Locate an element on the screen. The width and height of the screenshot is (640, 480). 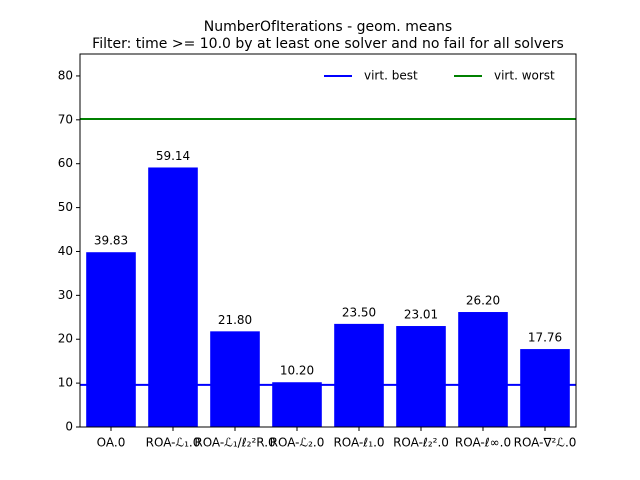
y-tick-label: 70 is located at coordinates (65, 119).